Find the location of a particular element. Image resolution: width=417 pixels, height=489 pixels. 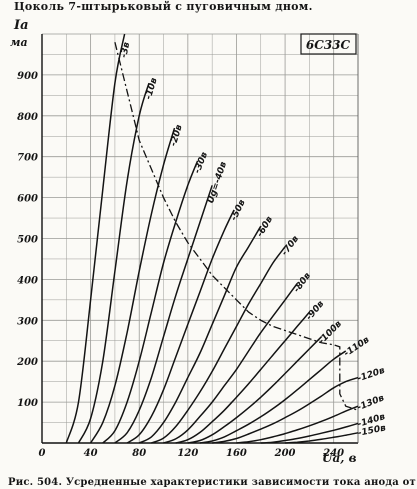

y-tick-label: 400 is located at coordinates (27, 280).